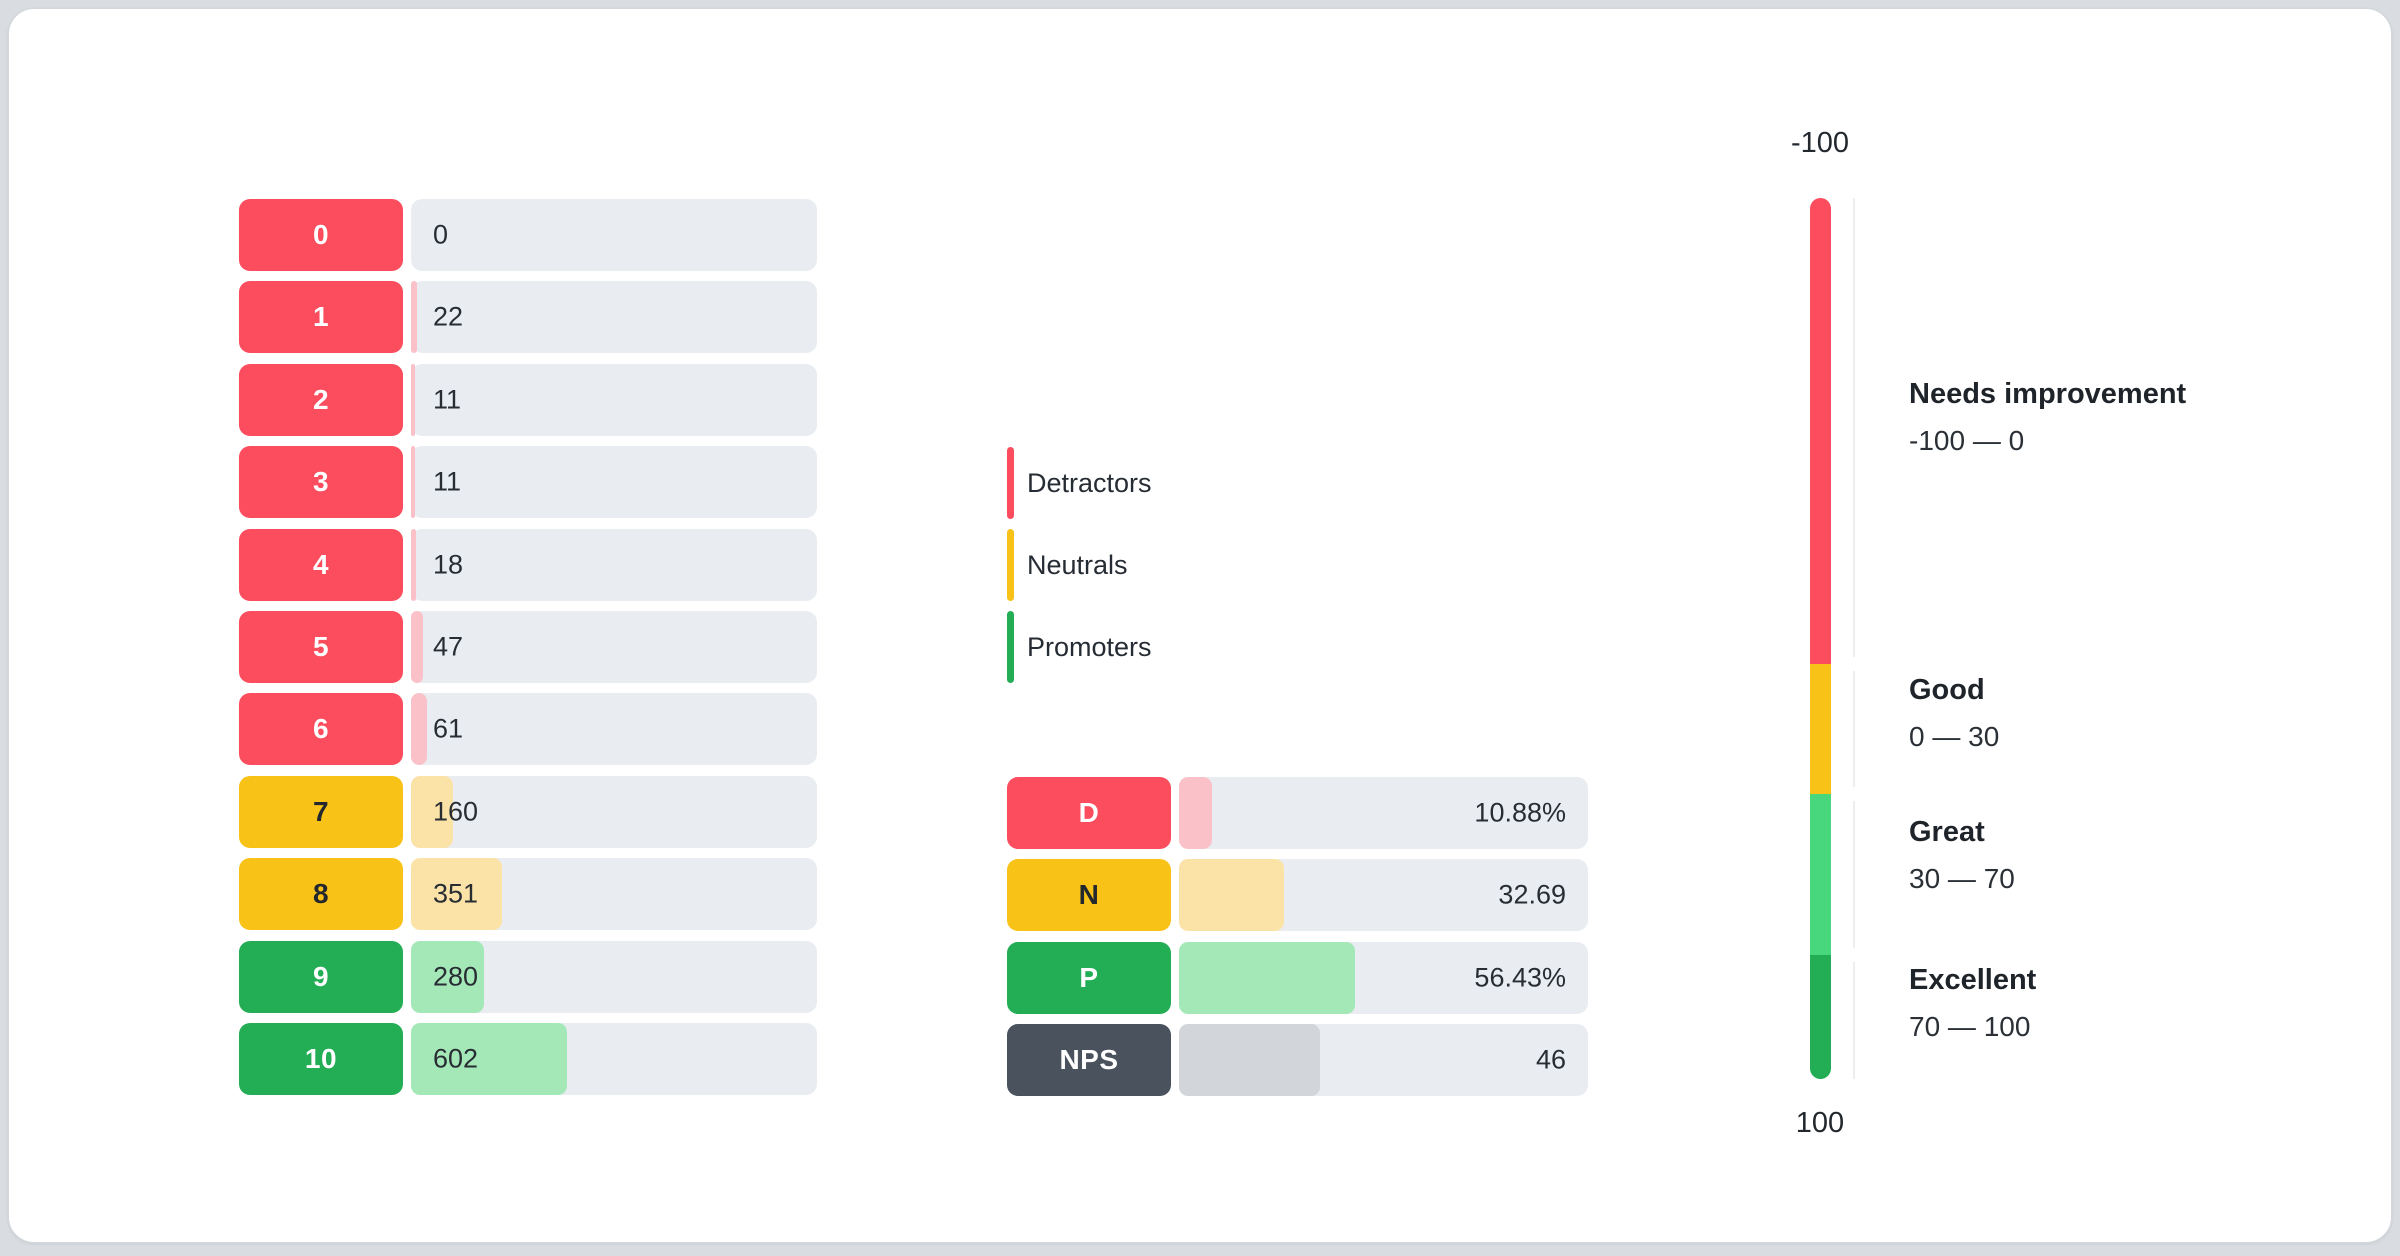  I want to click on score-bar-track: 0, so click(614, 235).